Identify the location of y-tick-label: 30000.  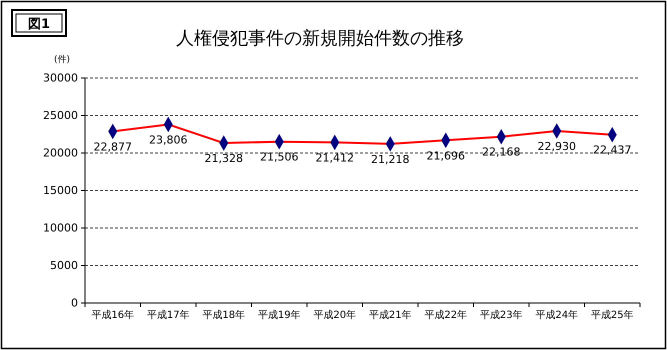
(60, 78).